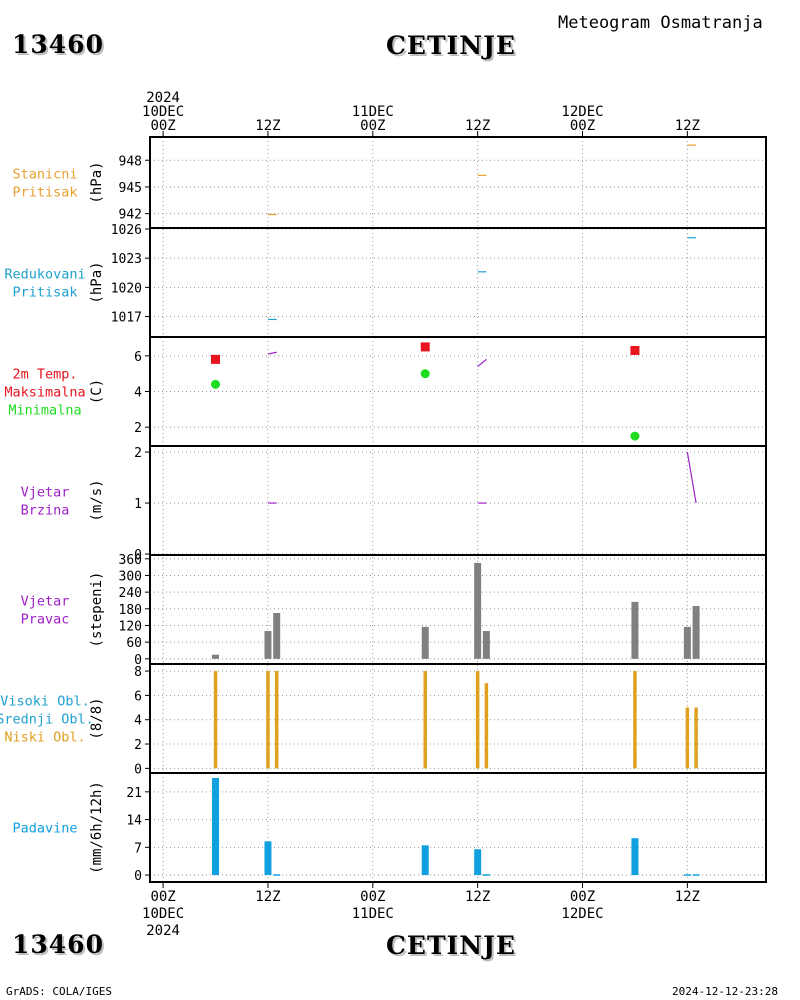 The width and height of the screenshot is (800, 1000). Describe the element at coordinates (126, 230) in the screenshot. I see `y-tick-label: 1026` at that location.